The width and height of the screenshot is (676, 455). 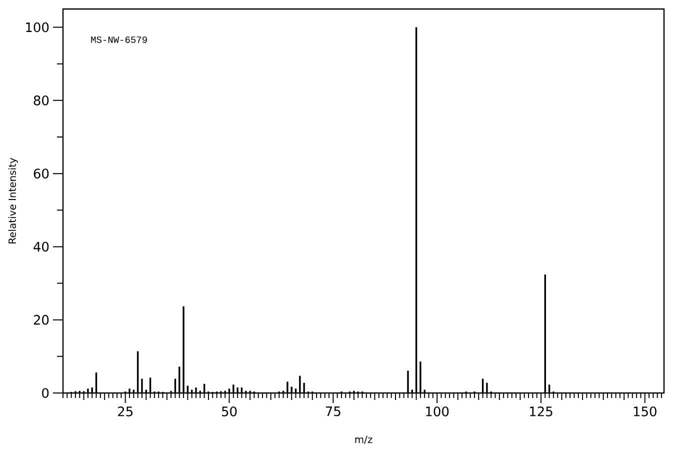 What do you see at coordinates (41, 173) in the screenshot?
I see `y-tick-label: 60` at bounding box center [41, 173].